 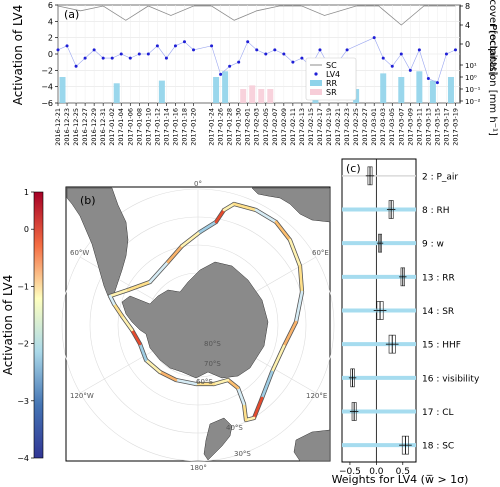 What do you see at coordinates (374, 469) in the screenshot?
I see `panel-c-xticks: −0.5 0.0 0.5` at bounding box center [374, 469].